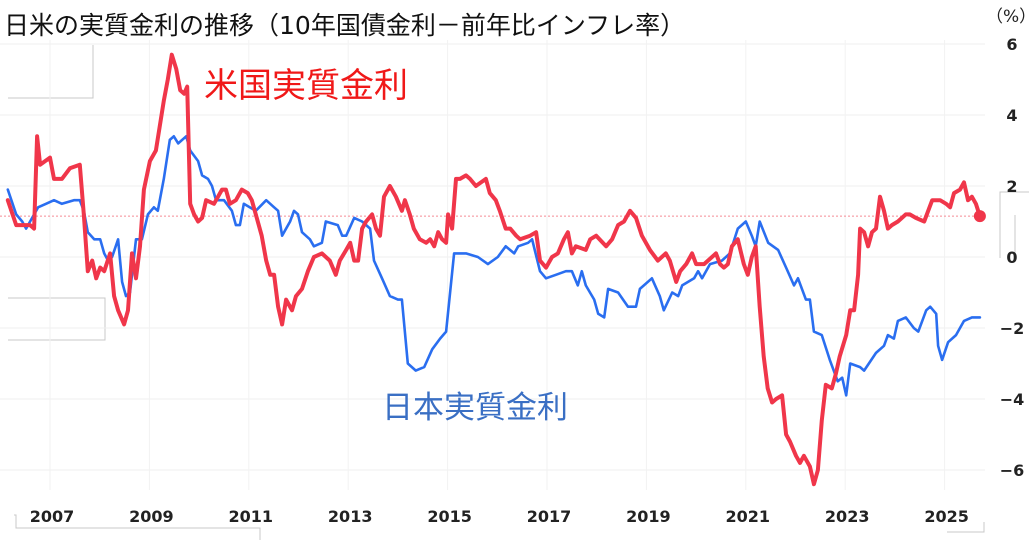 This screenshot has width=1029, height=543. What do you see at coordinates (345, 25) in the screenshot?
I see `chart-title: 日米の実質金利の推移（10年国債金利－前年比インフレ率）` at bounding box center [345, 25].